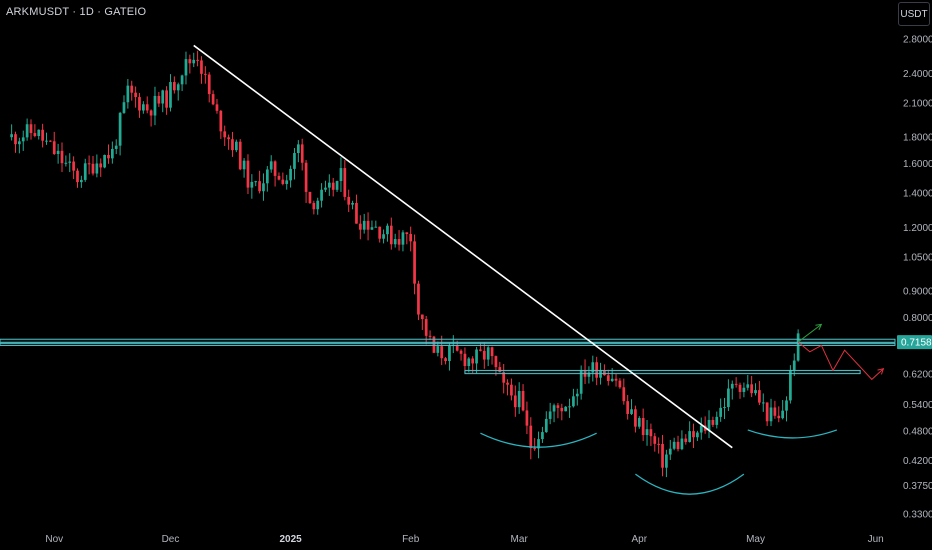  Describe the element at coordinates (755, 539) in the screenshot. I see `x-tick-label: May` at that location.